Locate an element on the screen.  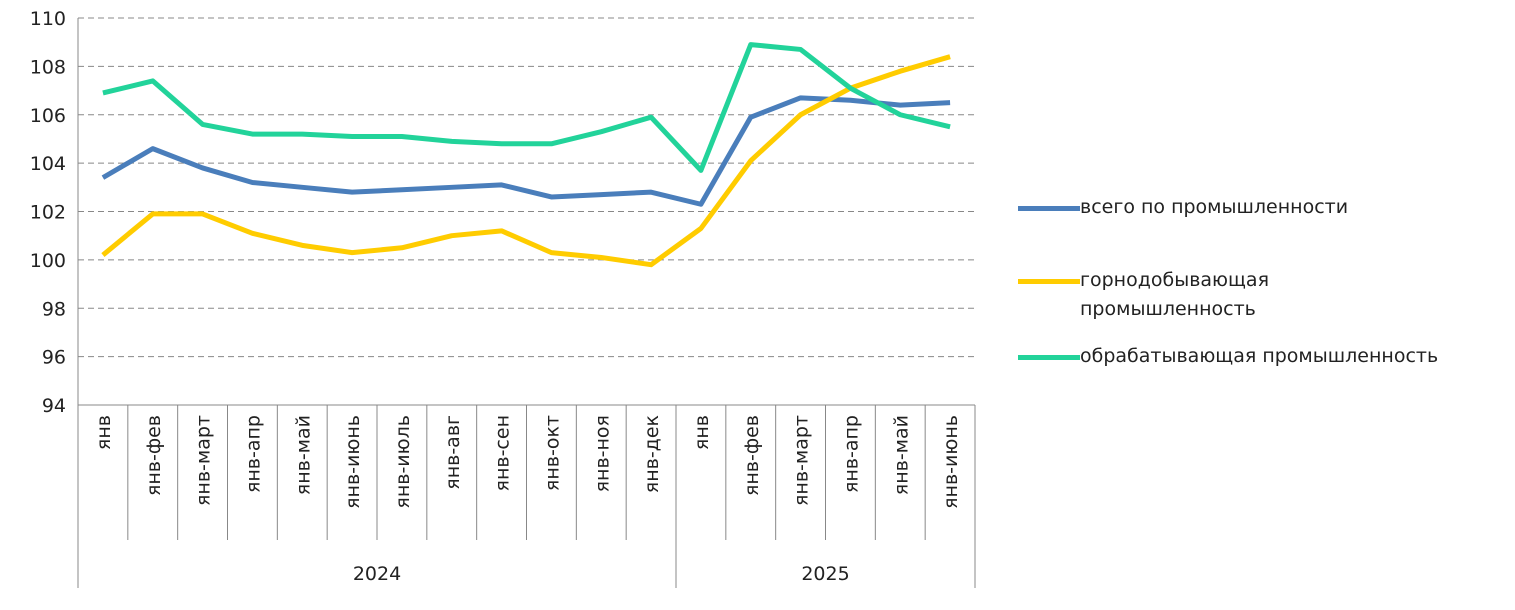
y-tick-label: 108 is located at coordinates (48, 67).